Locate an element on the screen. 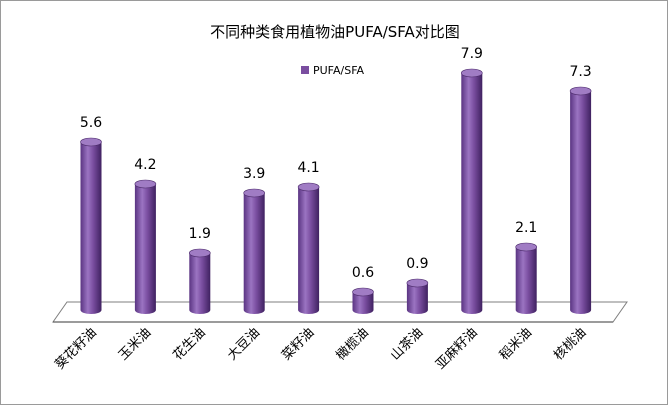 This screenshot has width=668, height=406. category-label: 大豆油 is located at coordinates (244, 344).